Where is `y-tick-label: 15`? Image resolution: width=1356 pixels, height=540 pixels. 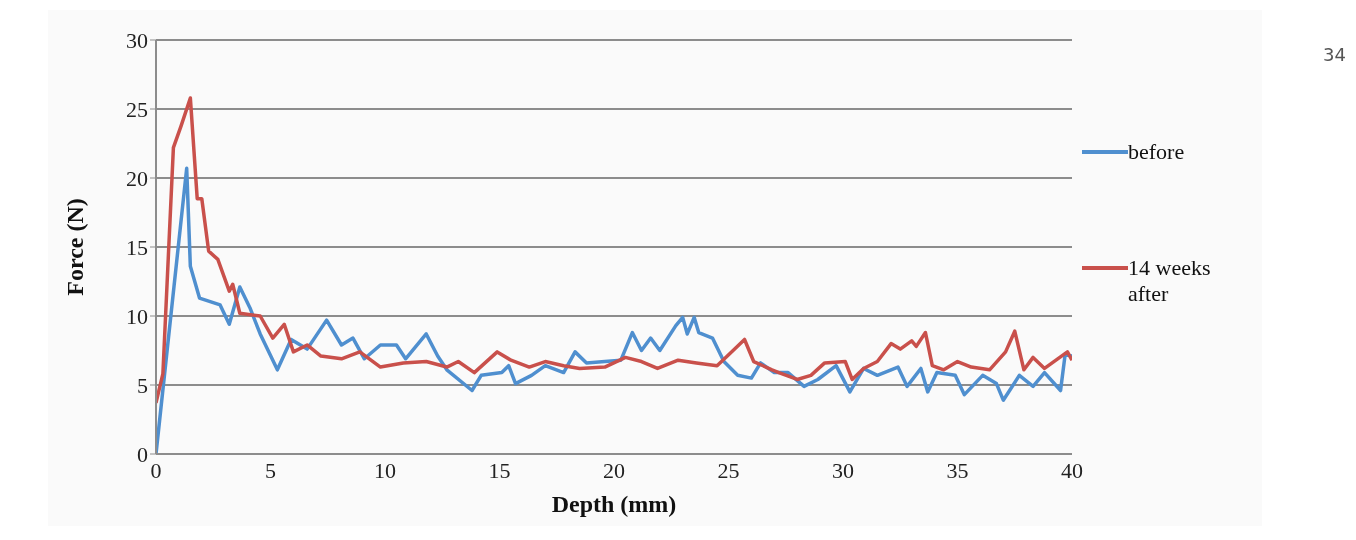 y-tick-label: 15 is located at coordinates (137, 247).